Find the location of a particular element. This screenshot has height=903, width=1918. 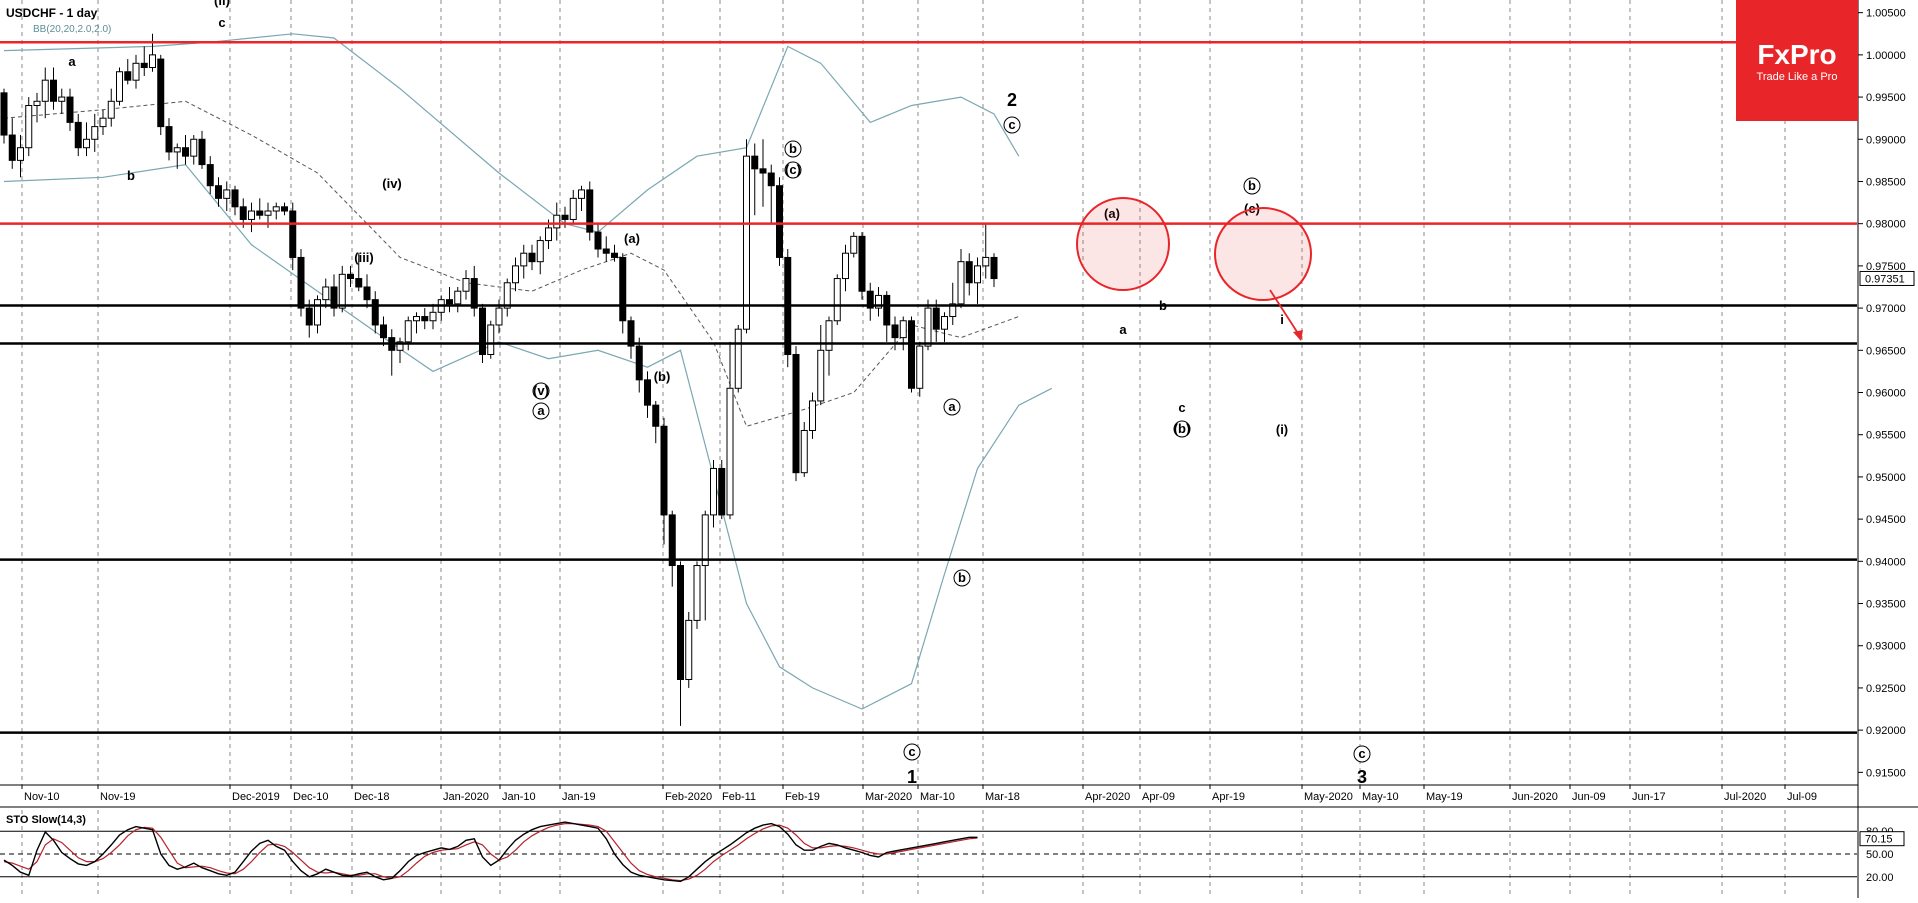

date-tick-label: Apr-19 is located at coordinates (1228, 797).